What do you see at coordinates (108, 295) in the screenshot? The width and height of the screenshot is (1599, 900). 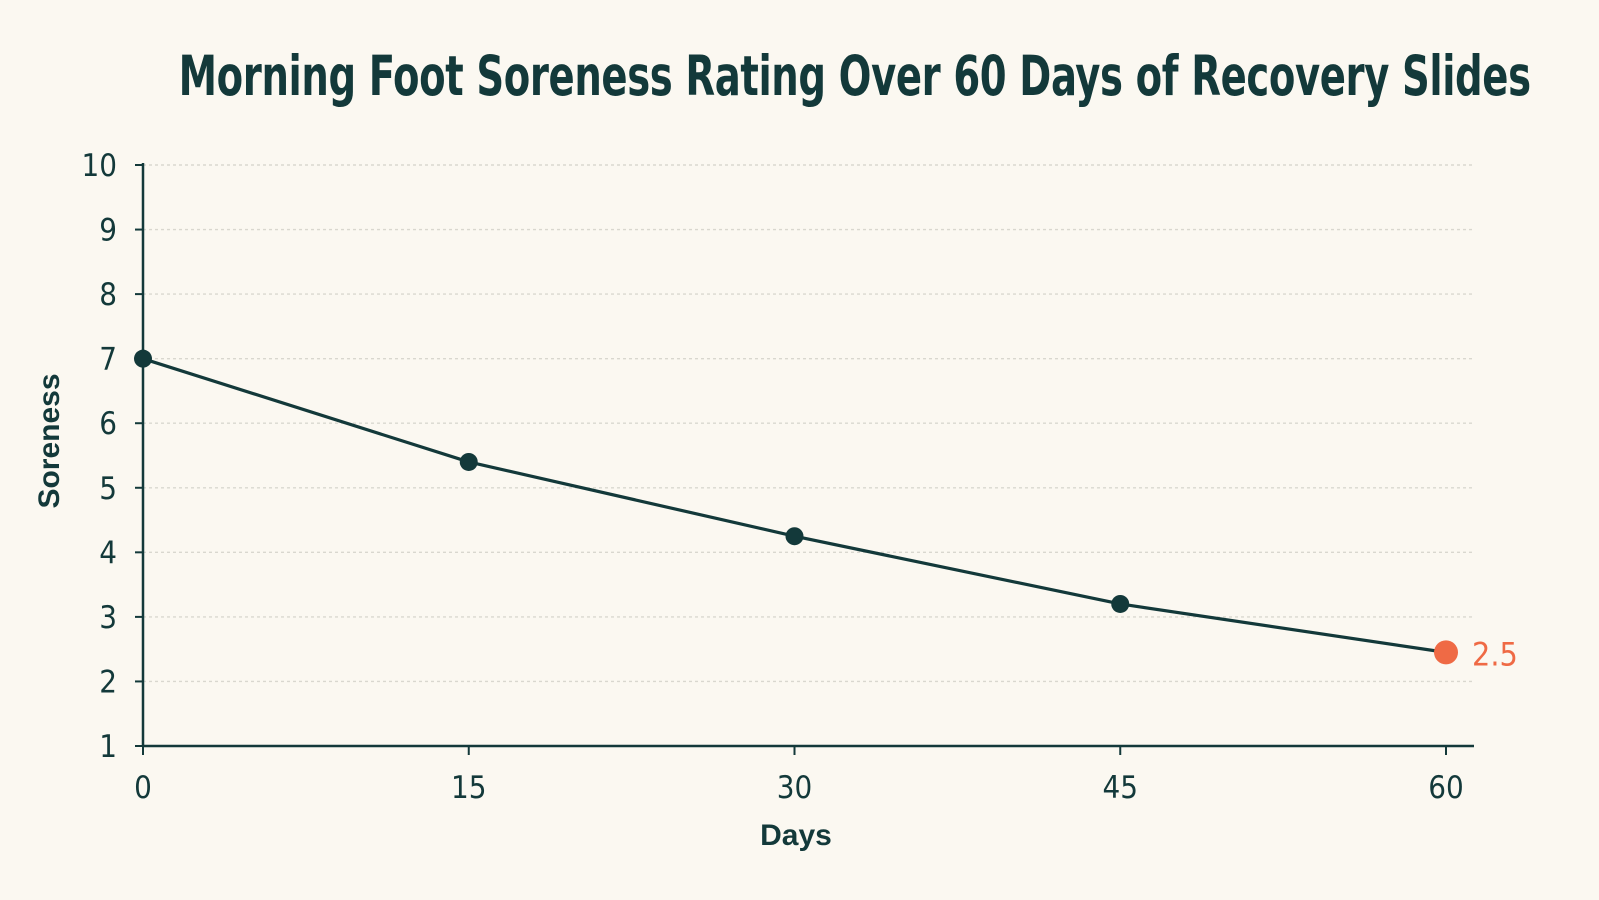 I see `y-tick-label: 8` at bounding box center [108, 295].